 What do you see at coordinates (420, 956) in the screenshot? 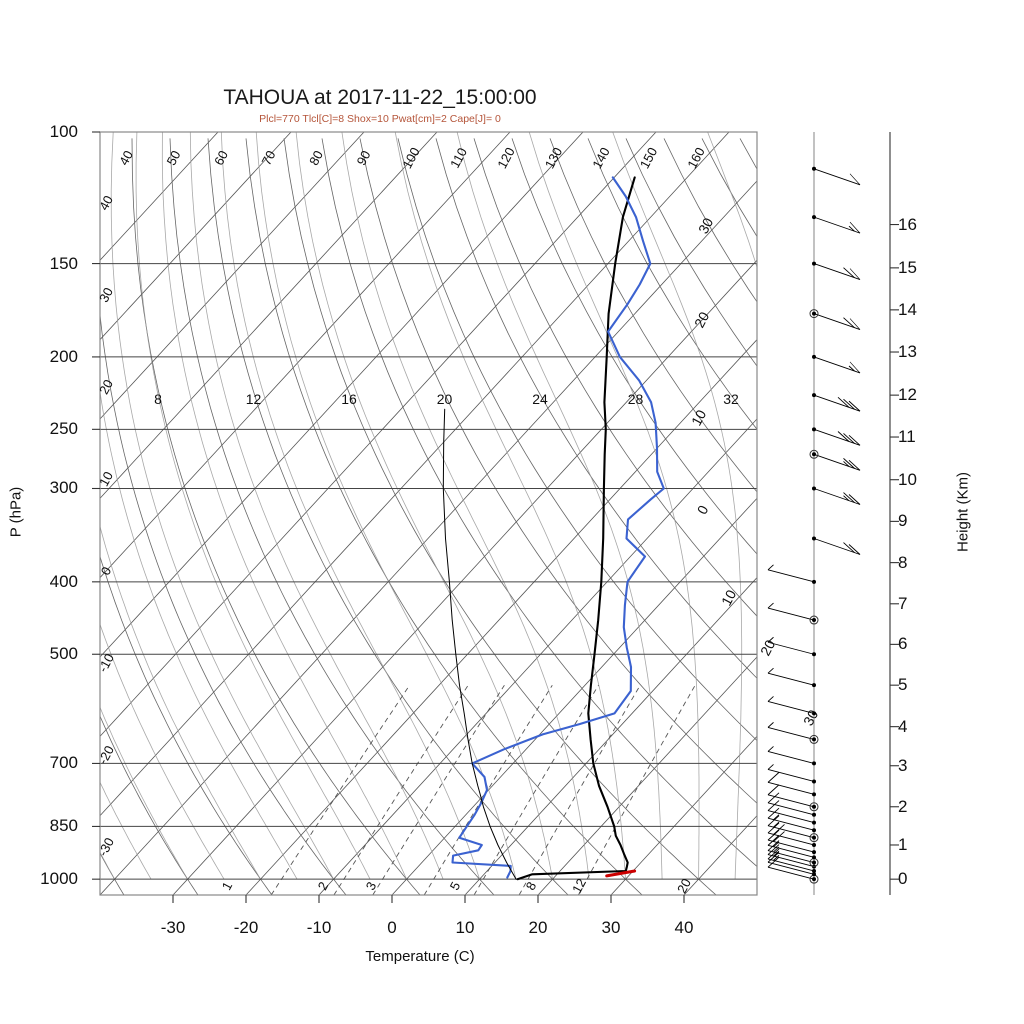
I see `temperature-axis-title: Temperature (C)` at bounding box center [420, 956].